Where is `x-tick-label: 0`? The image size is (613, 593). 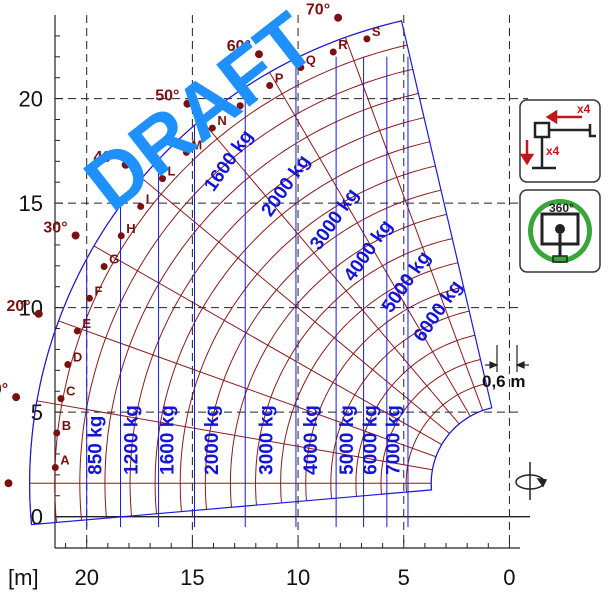
x-tick-label: 0 is located at coordinates (509, 577).